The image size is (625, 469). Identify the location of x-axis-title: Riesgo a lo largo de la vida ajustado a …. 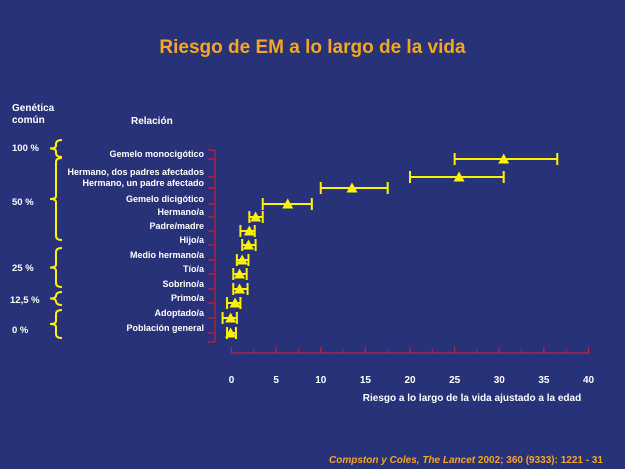
(472, 398).